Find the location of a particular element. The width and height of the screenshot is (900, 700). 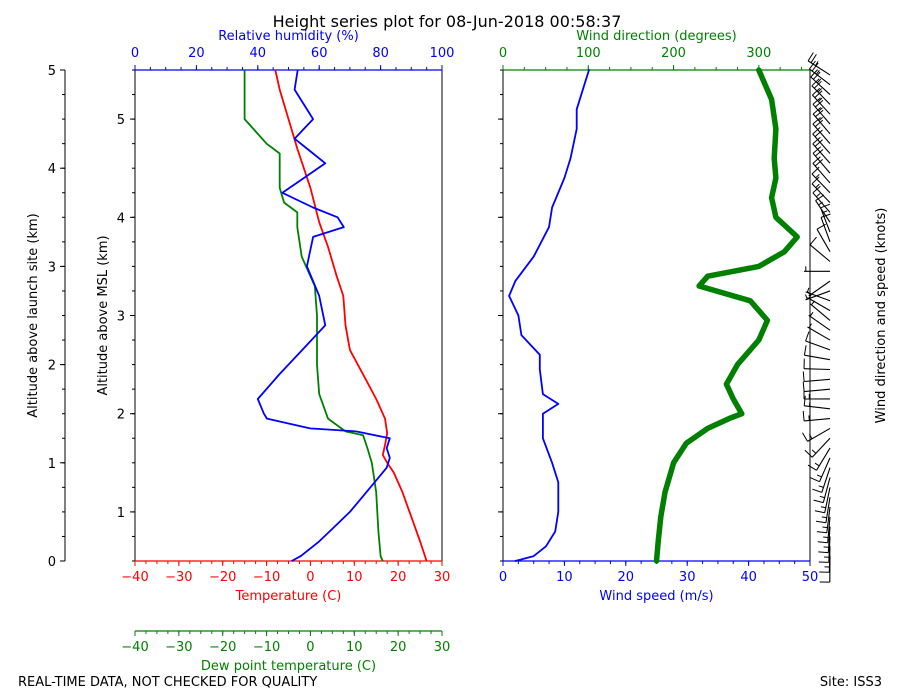

wind-dir-tick-label: 100 is located at coordinates (588, 53).